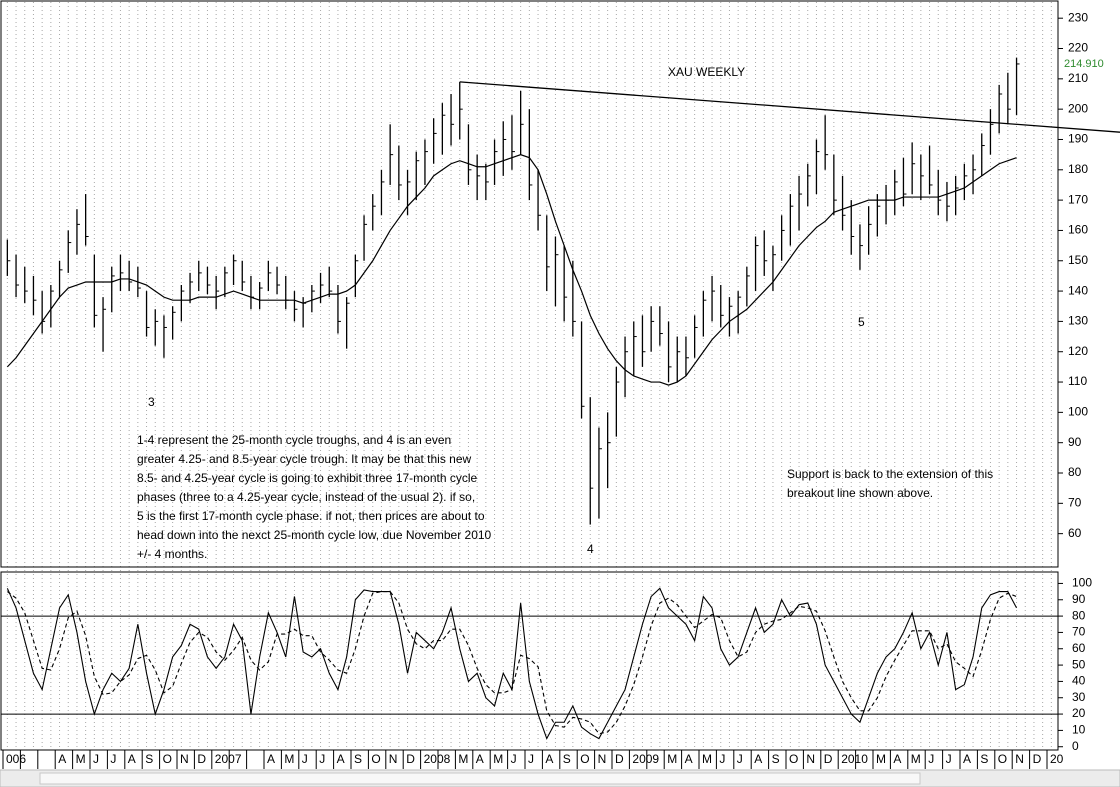 This screenshot has height=787, width=1120. Describe the element at coordinates (228, 759) in the screenshot. I see `x-tick-label: 2007` at that location.